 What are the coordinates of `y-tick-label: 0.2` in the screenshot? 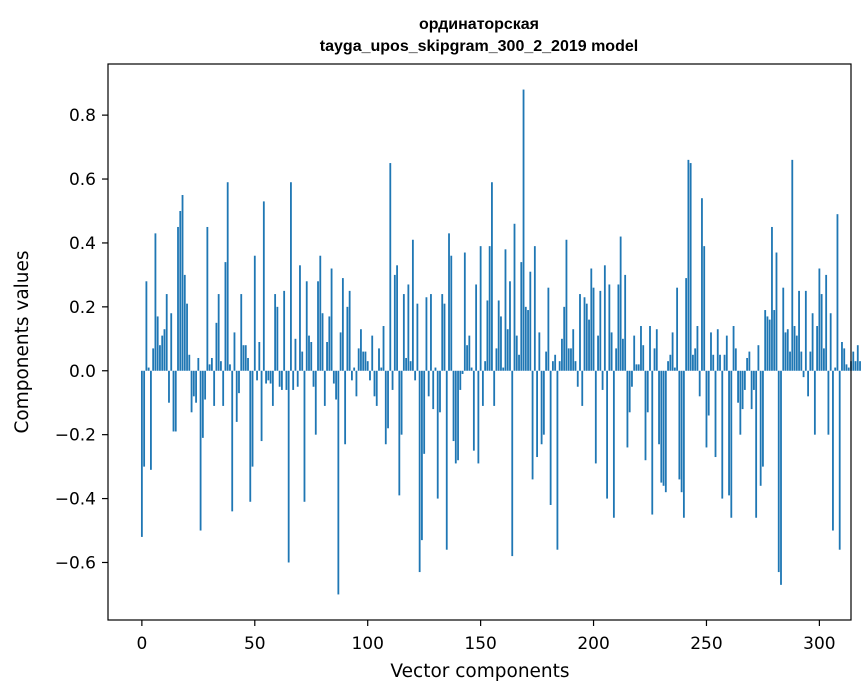 It's located at (82, 308).